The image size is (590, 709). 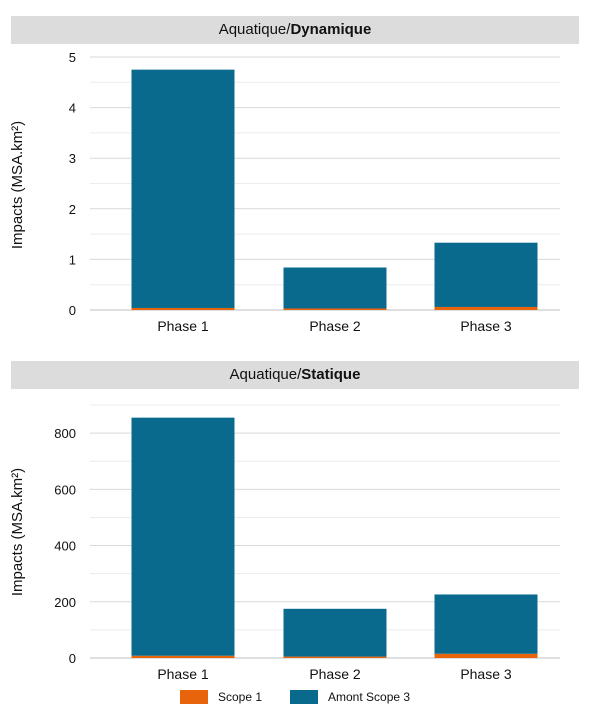 I want to click on y-tick-label: 200, so click(x=65, y=602).